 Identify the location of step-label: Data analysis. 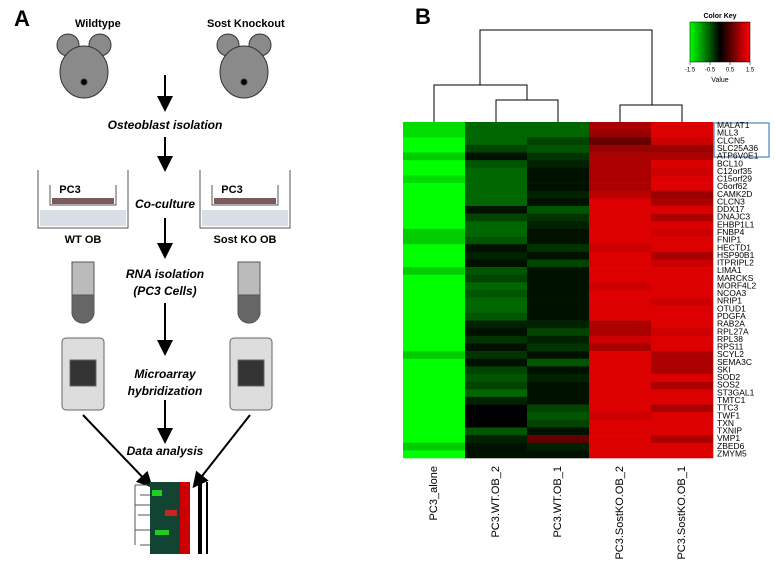
(165, 451).